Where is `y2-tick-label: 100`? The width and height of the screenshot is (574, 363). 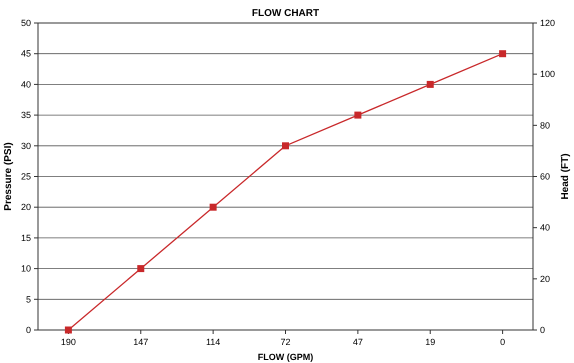 y2-tick-label: 100 is located at coordinates (548, 74).